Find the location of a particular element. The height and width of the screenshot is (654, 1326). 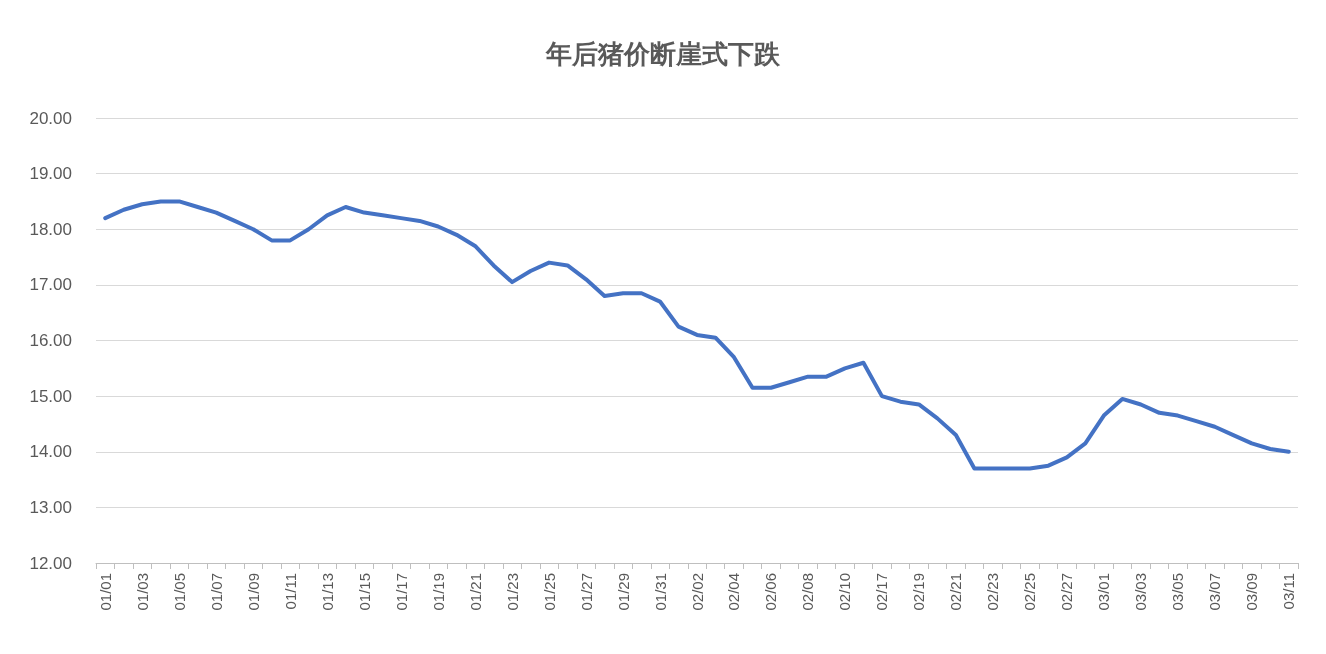

x-tick-label: 02/04 is located at coordinates (734, 592).